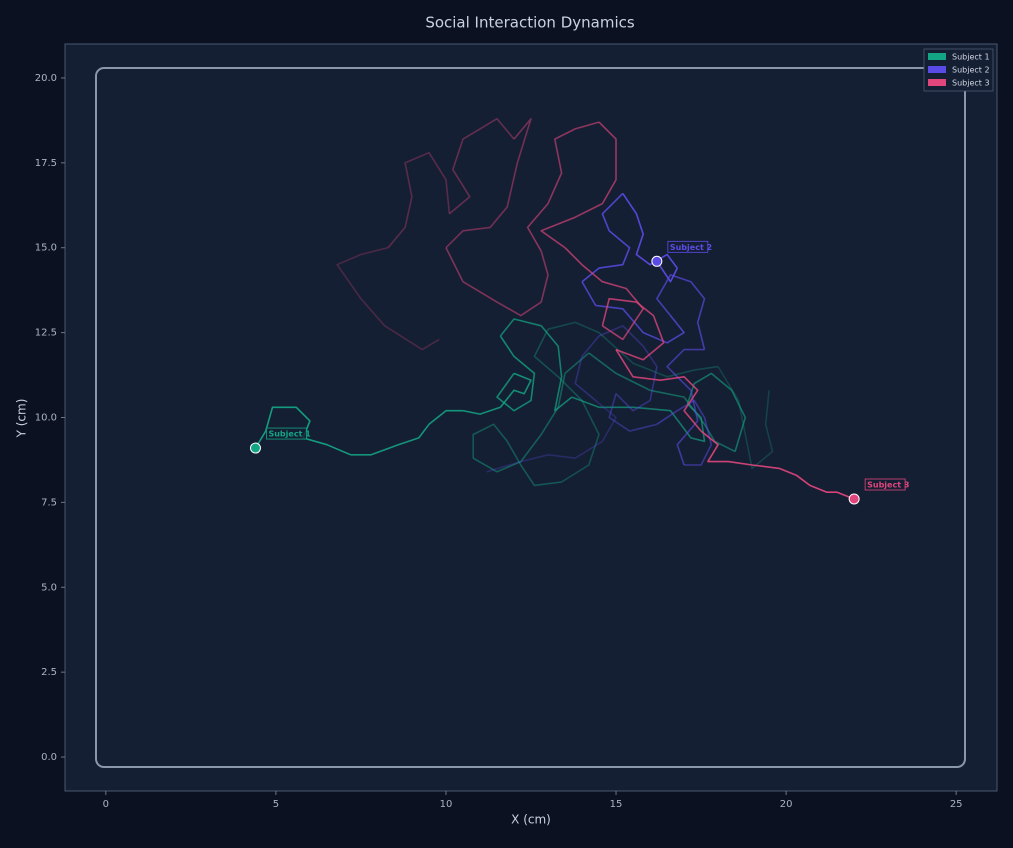 The height and width of the screenshot is (848, 1013). What do you see at coordinates (446, 804) in the screenshot?
I see `x-tick-label: 10` at bounding box center [446, 804].